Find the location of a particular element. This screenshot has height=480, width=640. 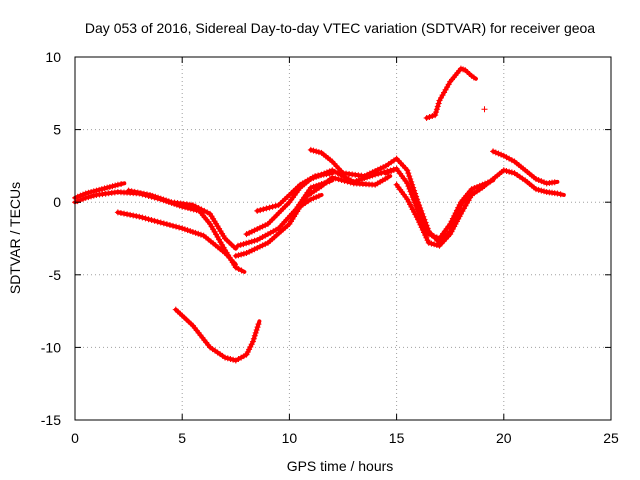

y-axis-label: SDTVAR / TECUs is located at coordinates (15, 238).